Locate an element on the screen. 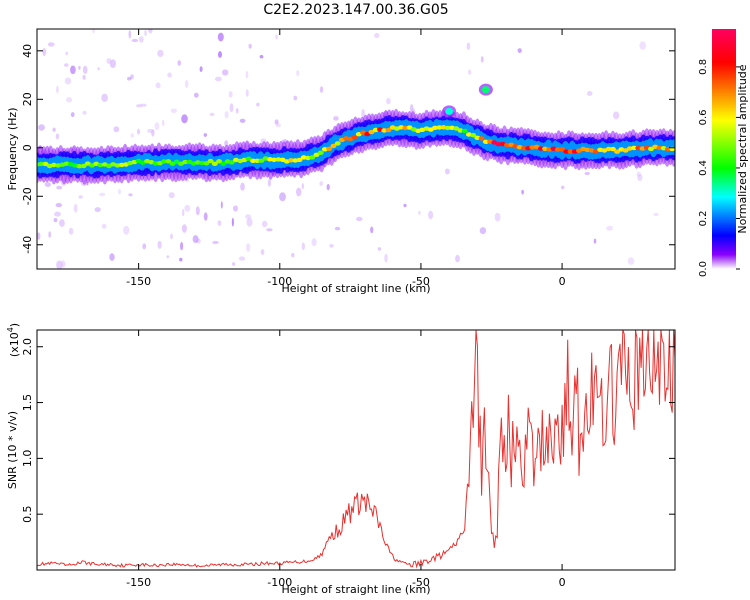 Image resolution: width=750 pixels, height=600 pixels. spectrogram-ylabel: Frequency (Hz) is located at coordinates (12, 149).